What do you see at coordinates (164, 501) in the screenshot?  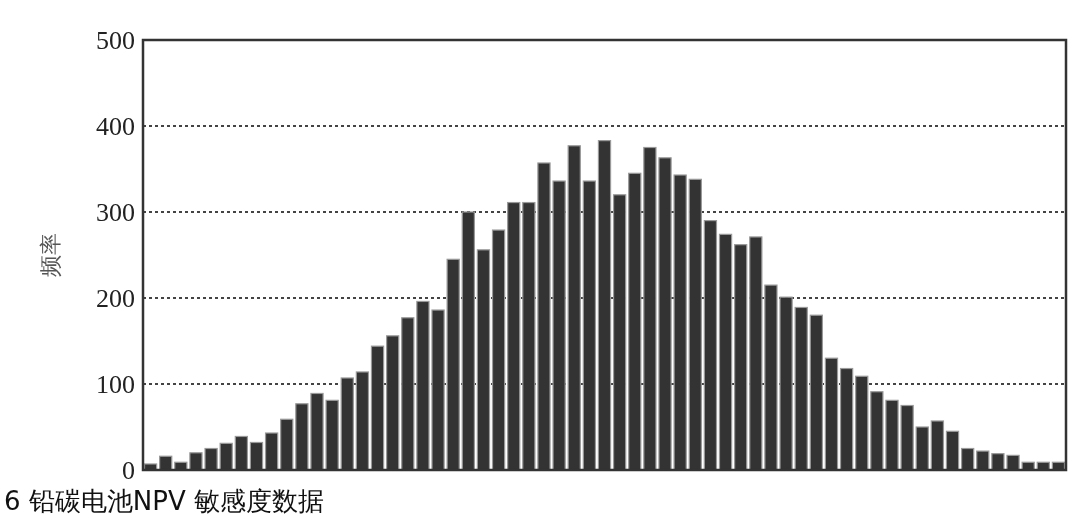 I see `text: 6 铅碳电池NPV 敏感度数据` at bounding box center [164, 501].